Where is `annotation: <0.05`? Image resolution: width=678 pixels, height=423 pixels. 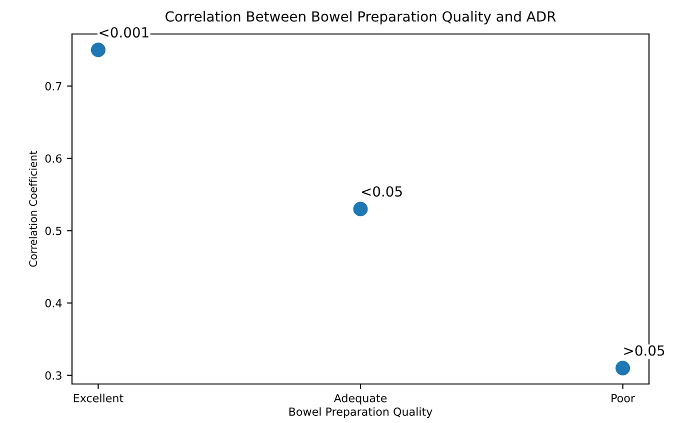
annotation: <0.05 is located at coordinates (382, 191).